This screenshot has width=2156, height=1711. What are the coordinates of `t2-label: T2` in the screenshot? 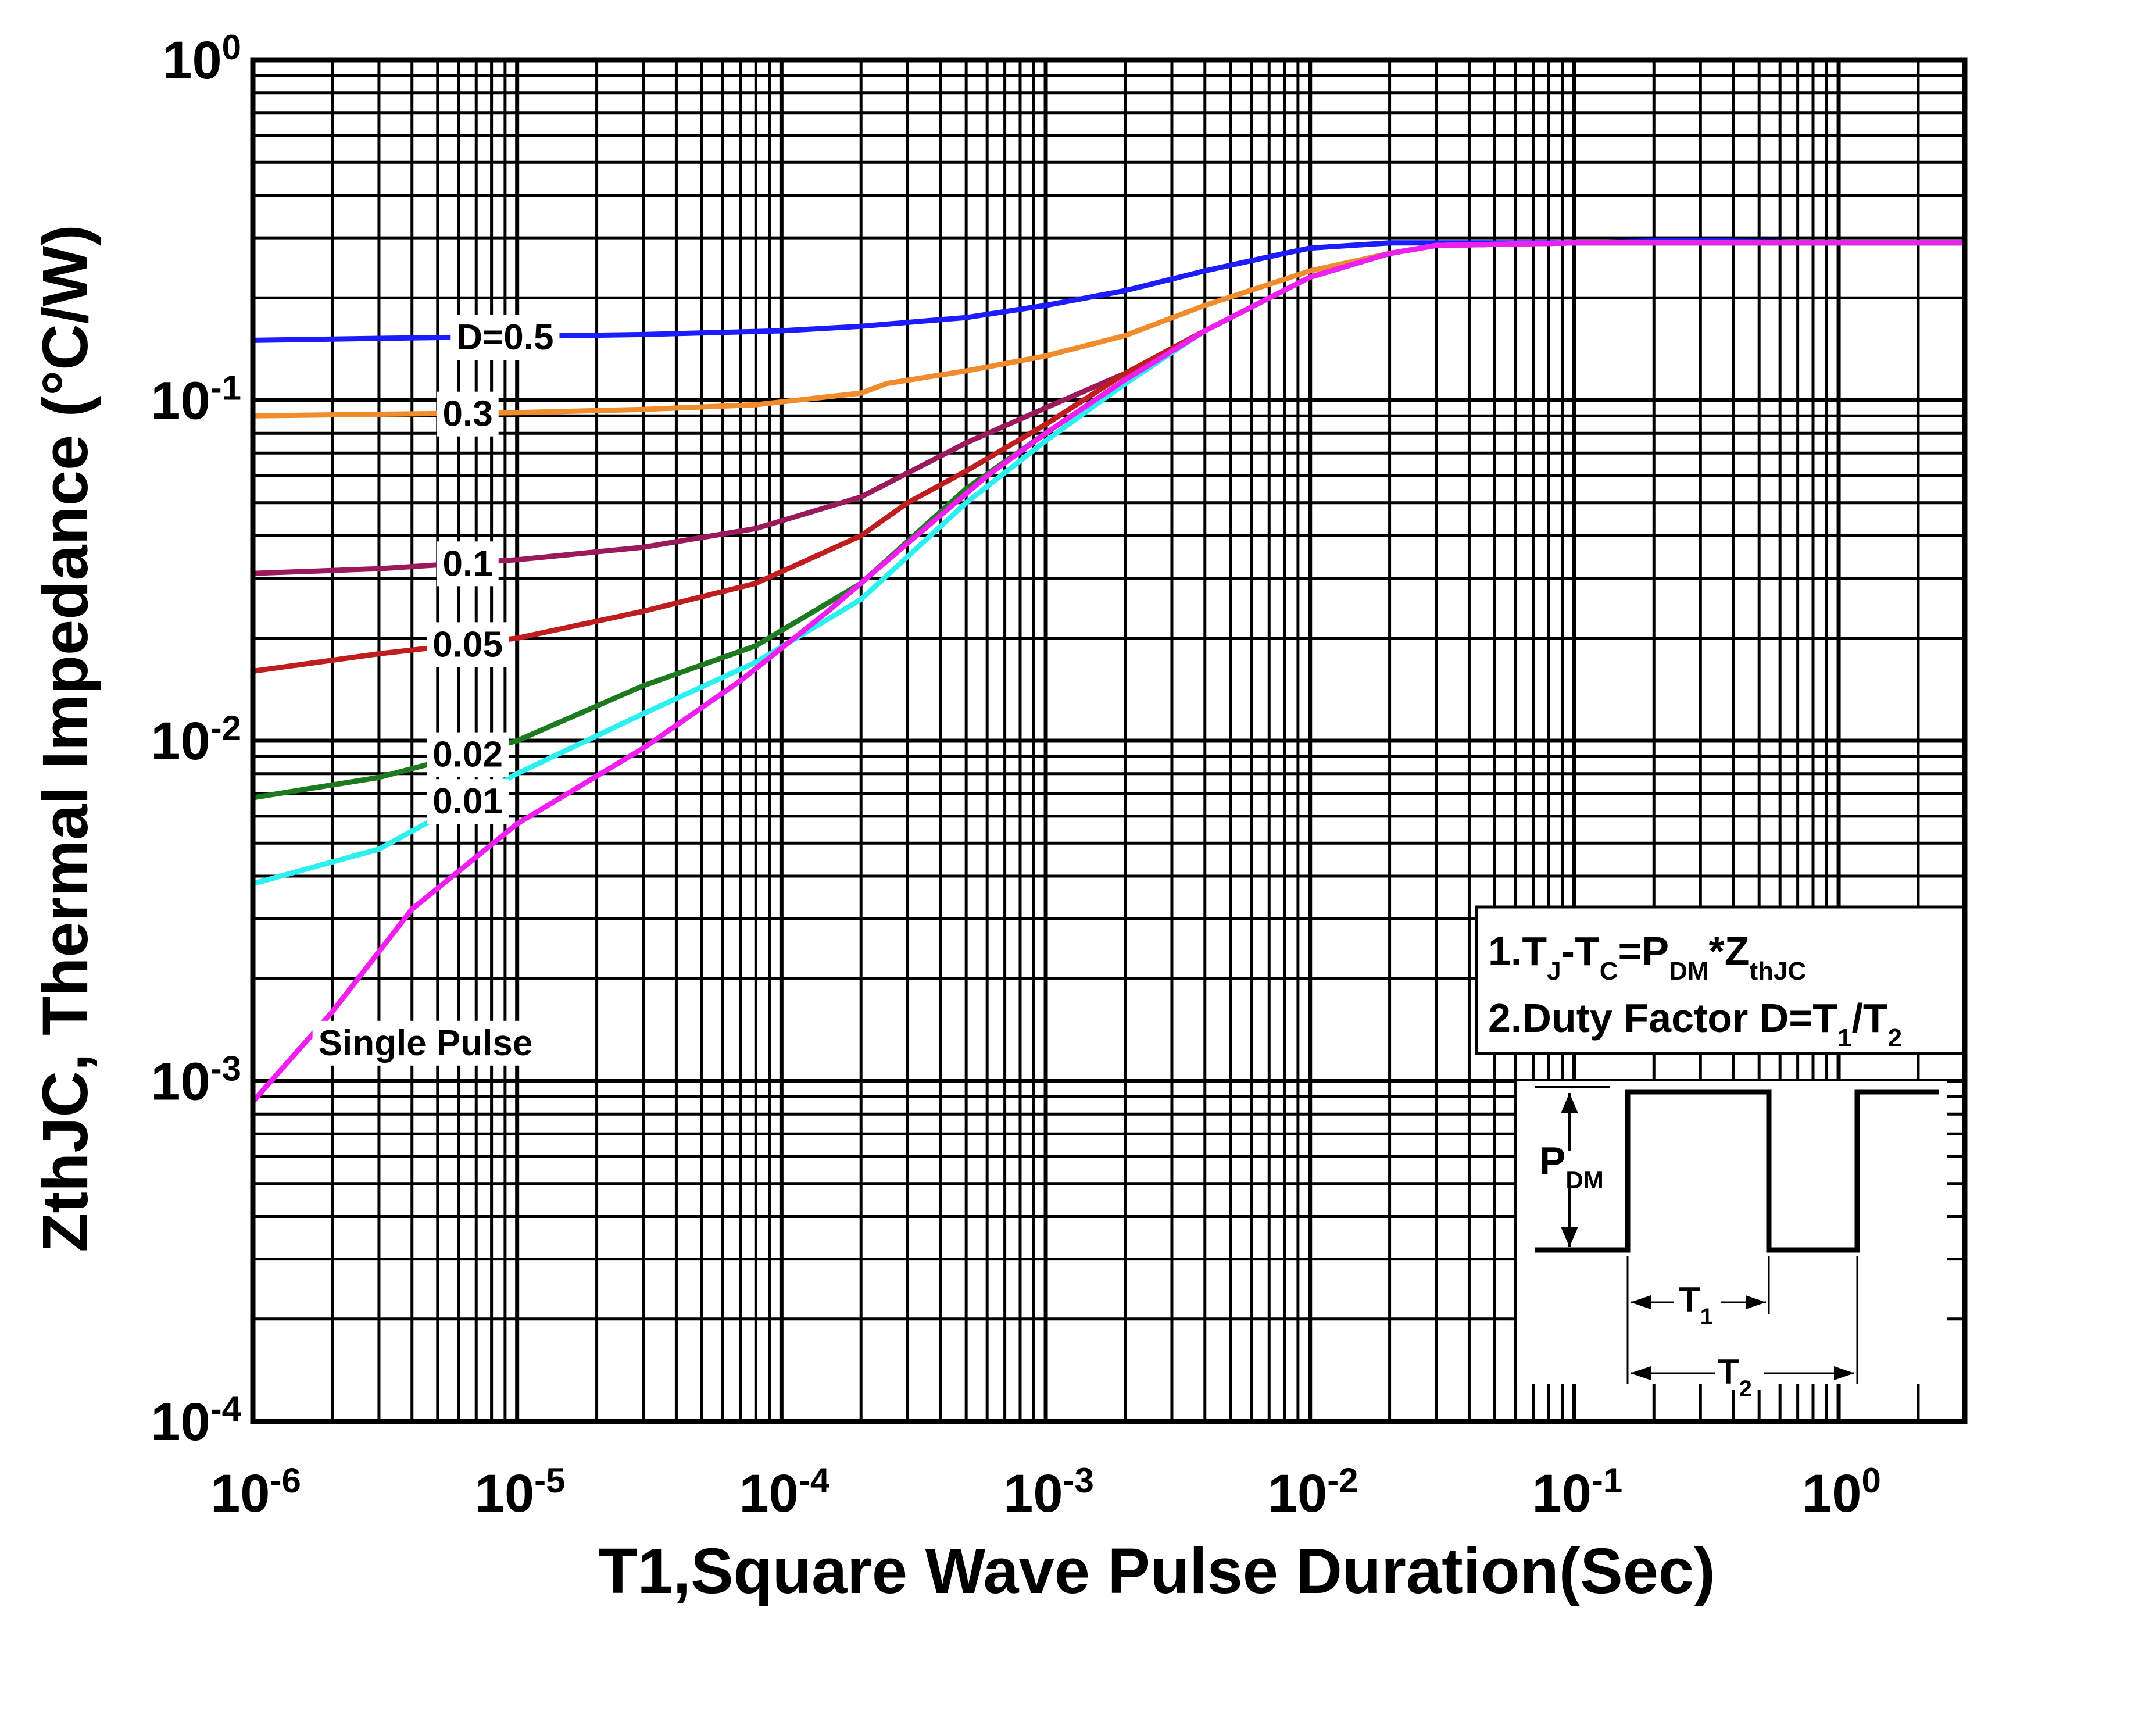 It's located at (1735, 1377).